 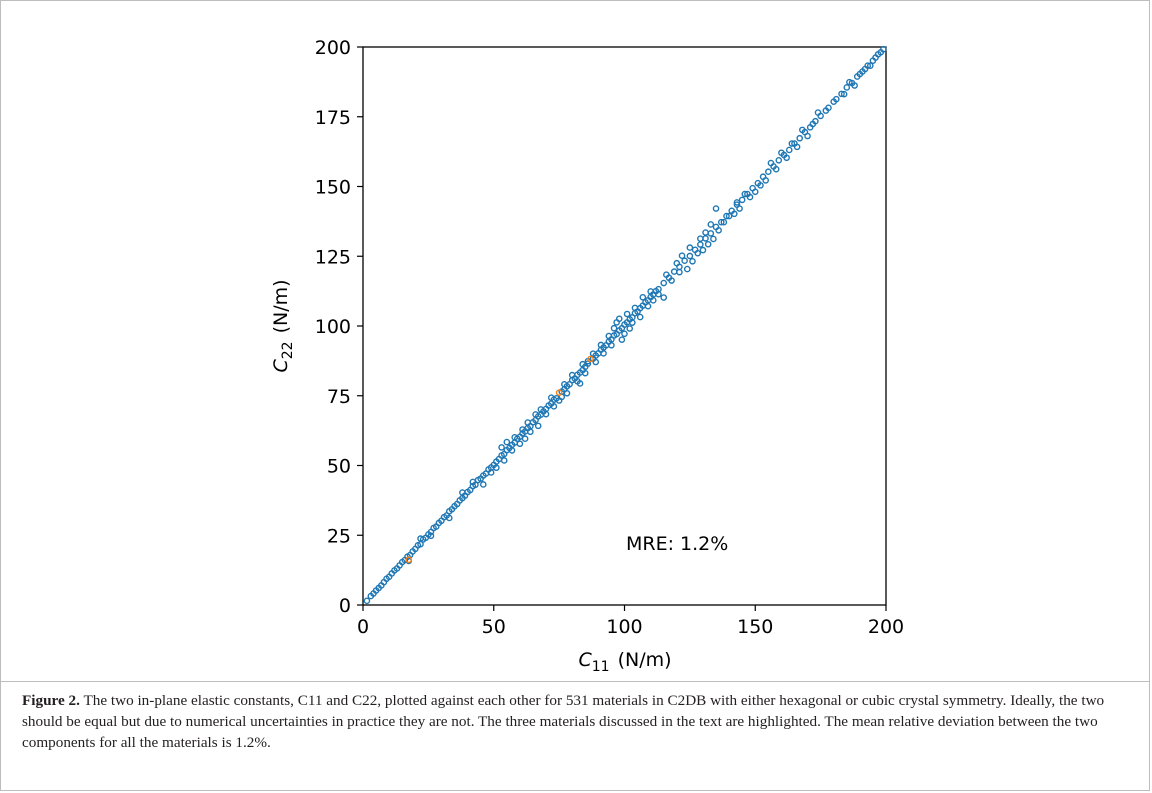 I want to click on y-tick-label: 75, so click(x=339, y=397).